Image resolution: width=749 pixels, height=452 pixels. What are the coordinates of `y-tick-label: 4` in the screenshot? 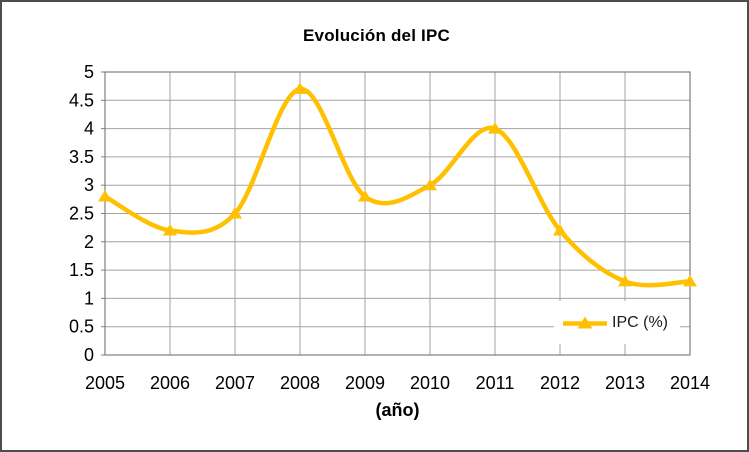 It's located at (89, 129).